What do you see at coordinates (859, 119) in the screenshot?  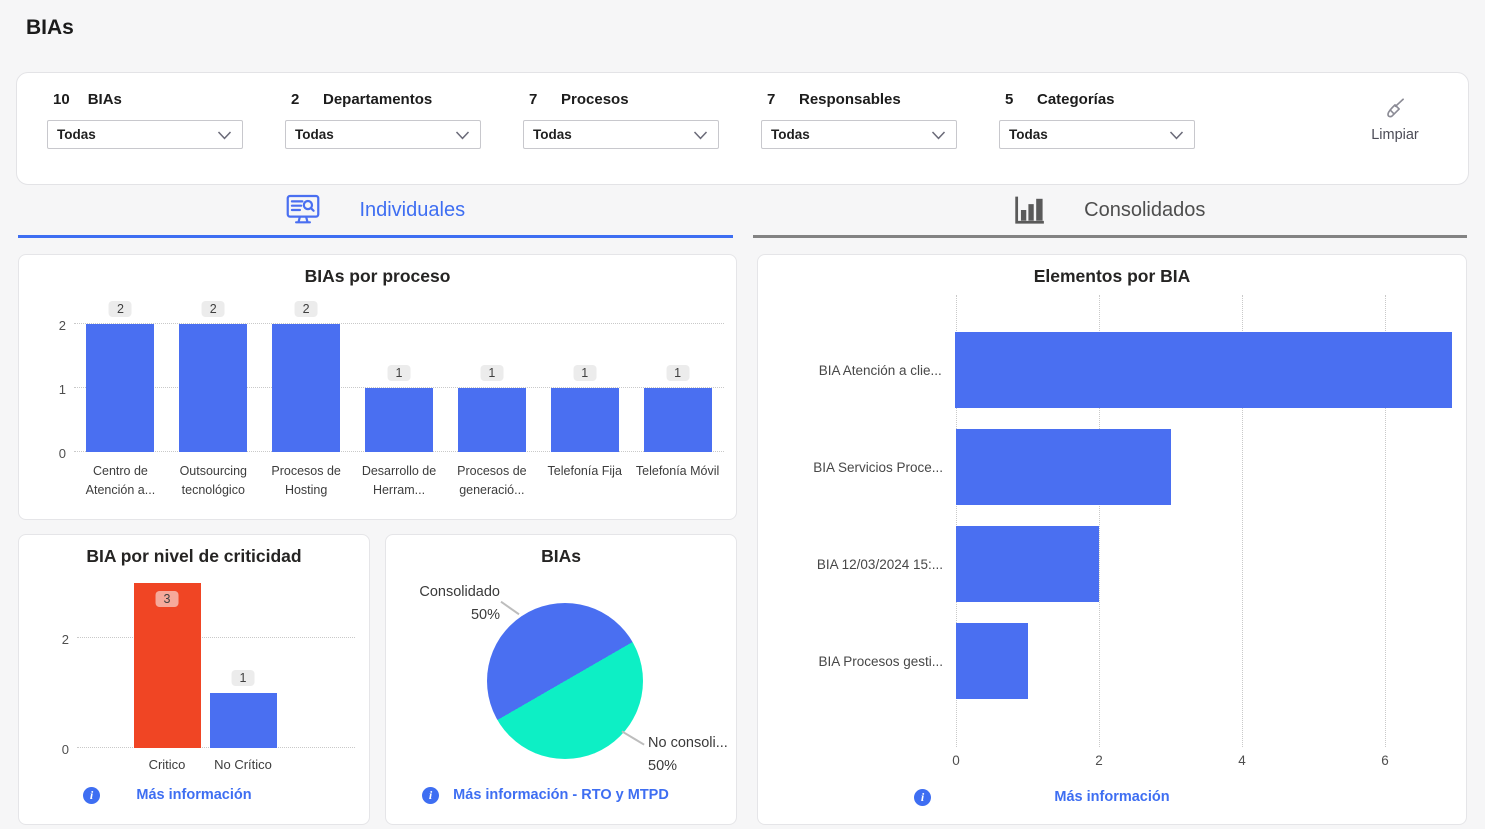 I see `filter-group-3: 7 Responsables Todas` at bounding box center [859, 119].